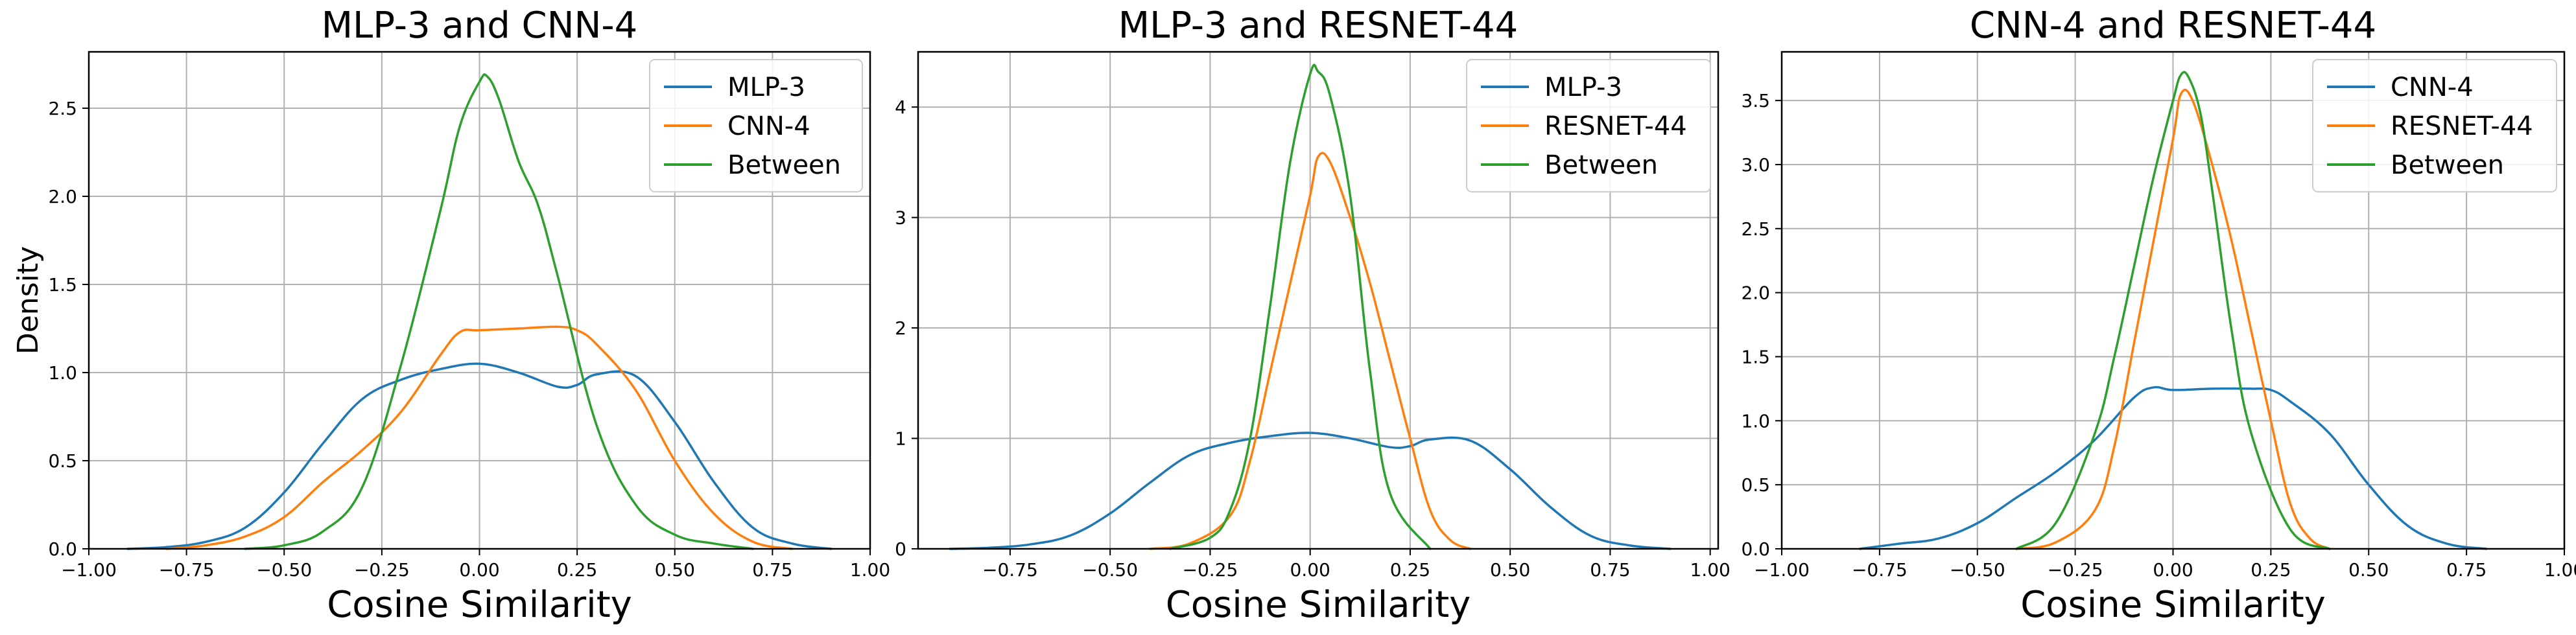 The width and height of the screenshot is (2576, 635). I want to click on legend: CNN-4 RESNET-44 Between, so click(2434, 125).